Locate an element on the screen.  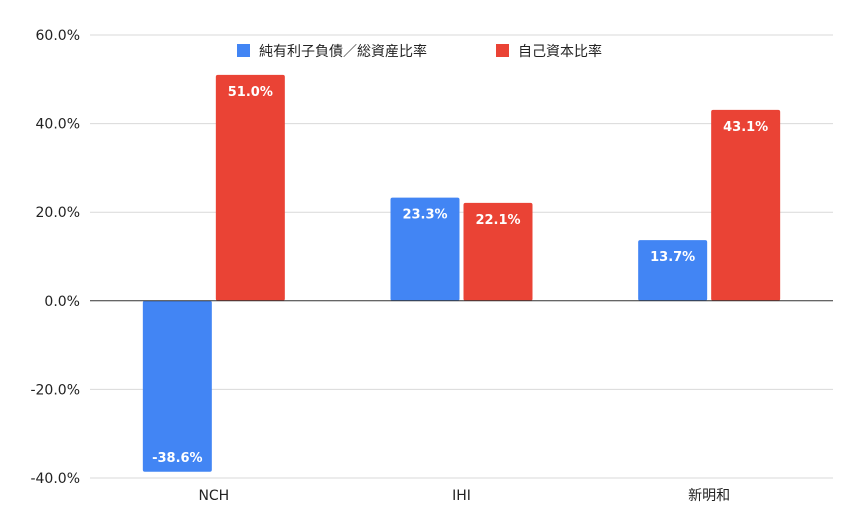
y-tick-label: 60.0% is located at coordinates (58, 36).